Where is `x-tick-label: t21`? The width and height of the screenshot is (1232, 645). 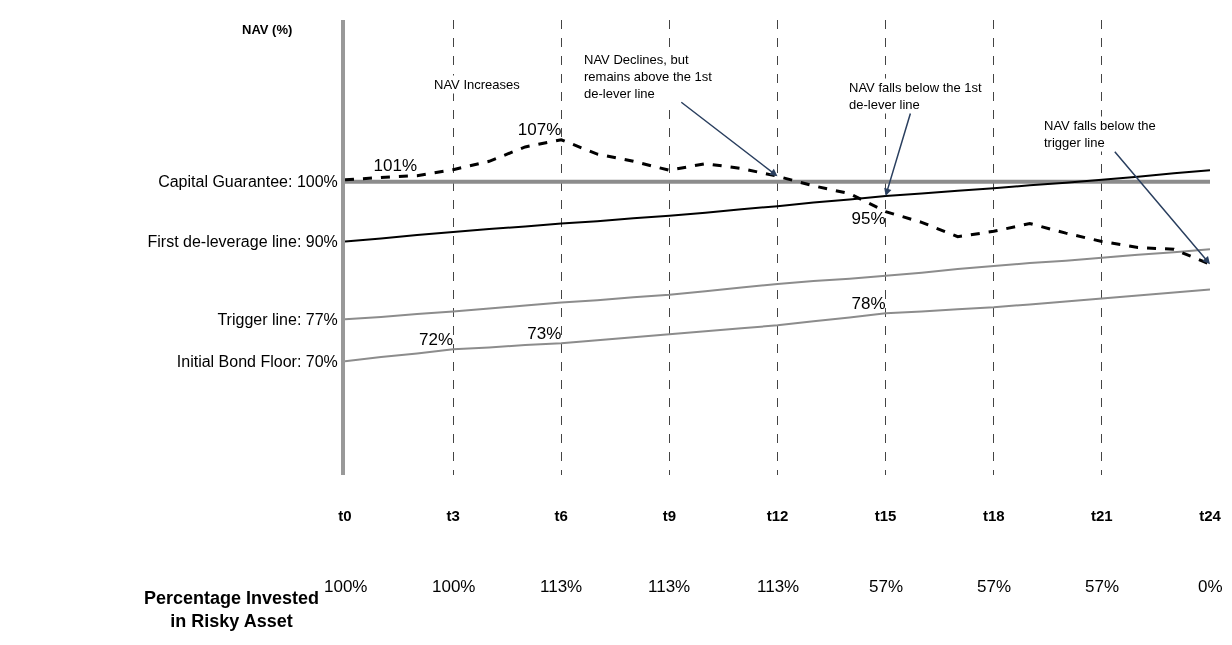
x-tick-label: t21 is located at coordinates (1102, 515).